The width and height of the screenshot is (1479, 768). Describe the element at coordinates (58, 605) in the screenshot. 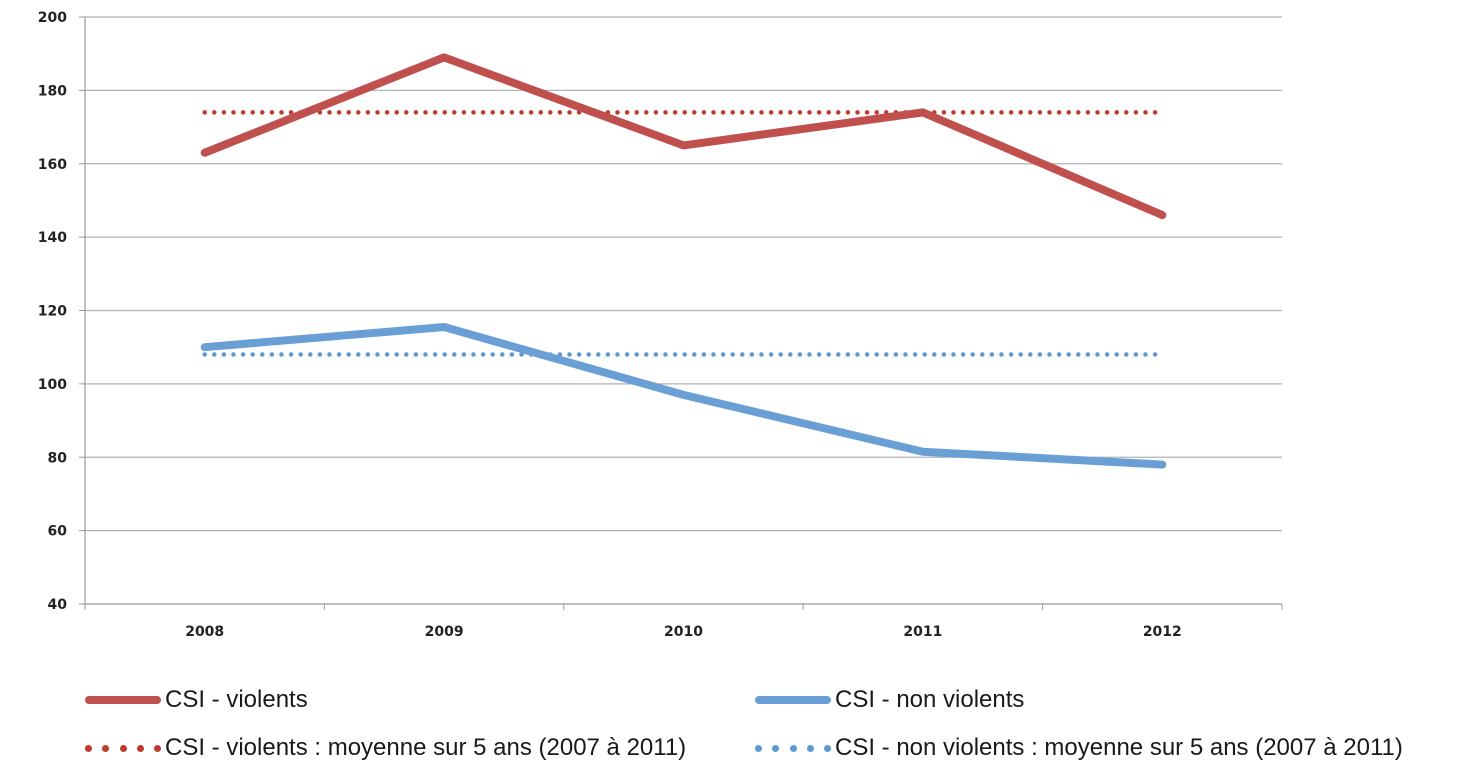

I see `y-tick-label: 40` at that location.